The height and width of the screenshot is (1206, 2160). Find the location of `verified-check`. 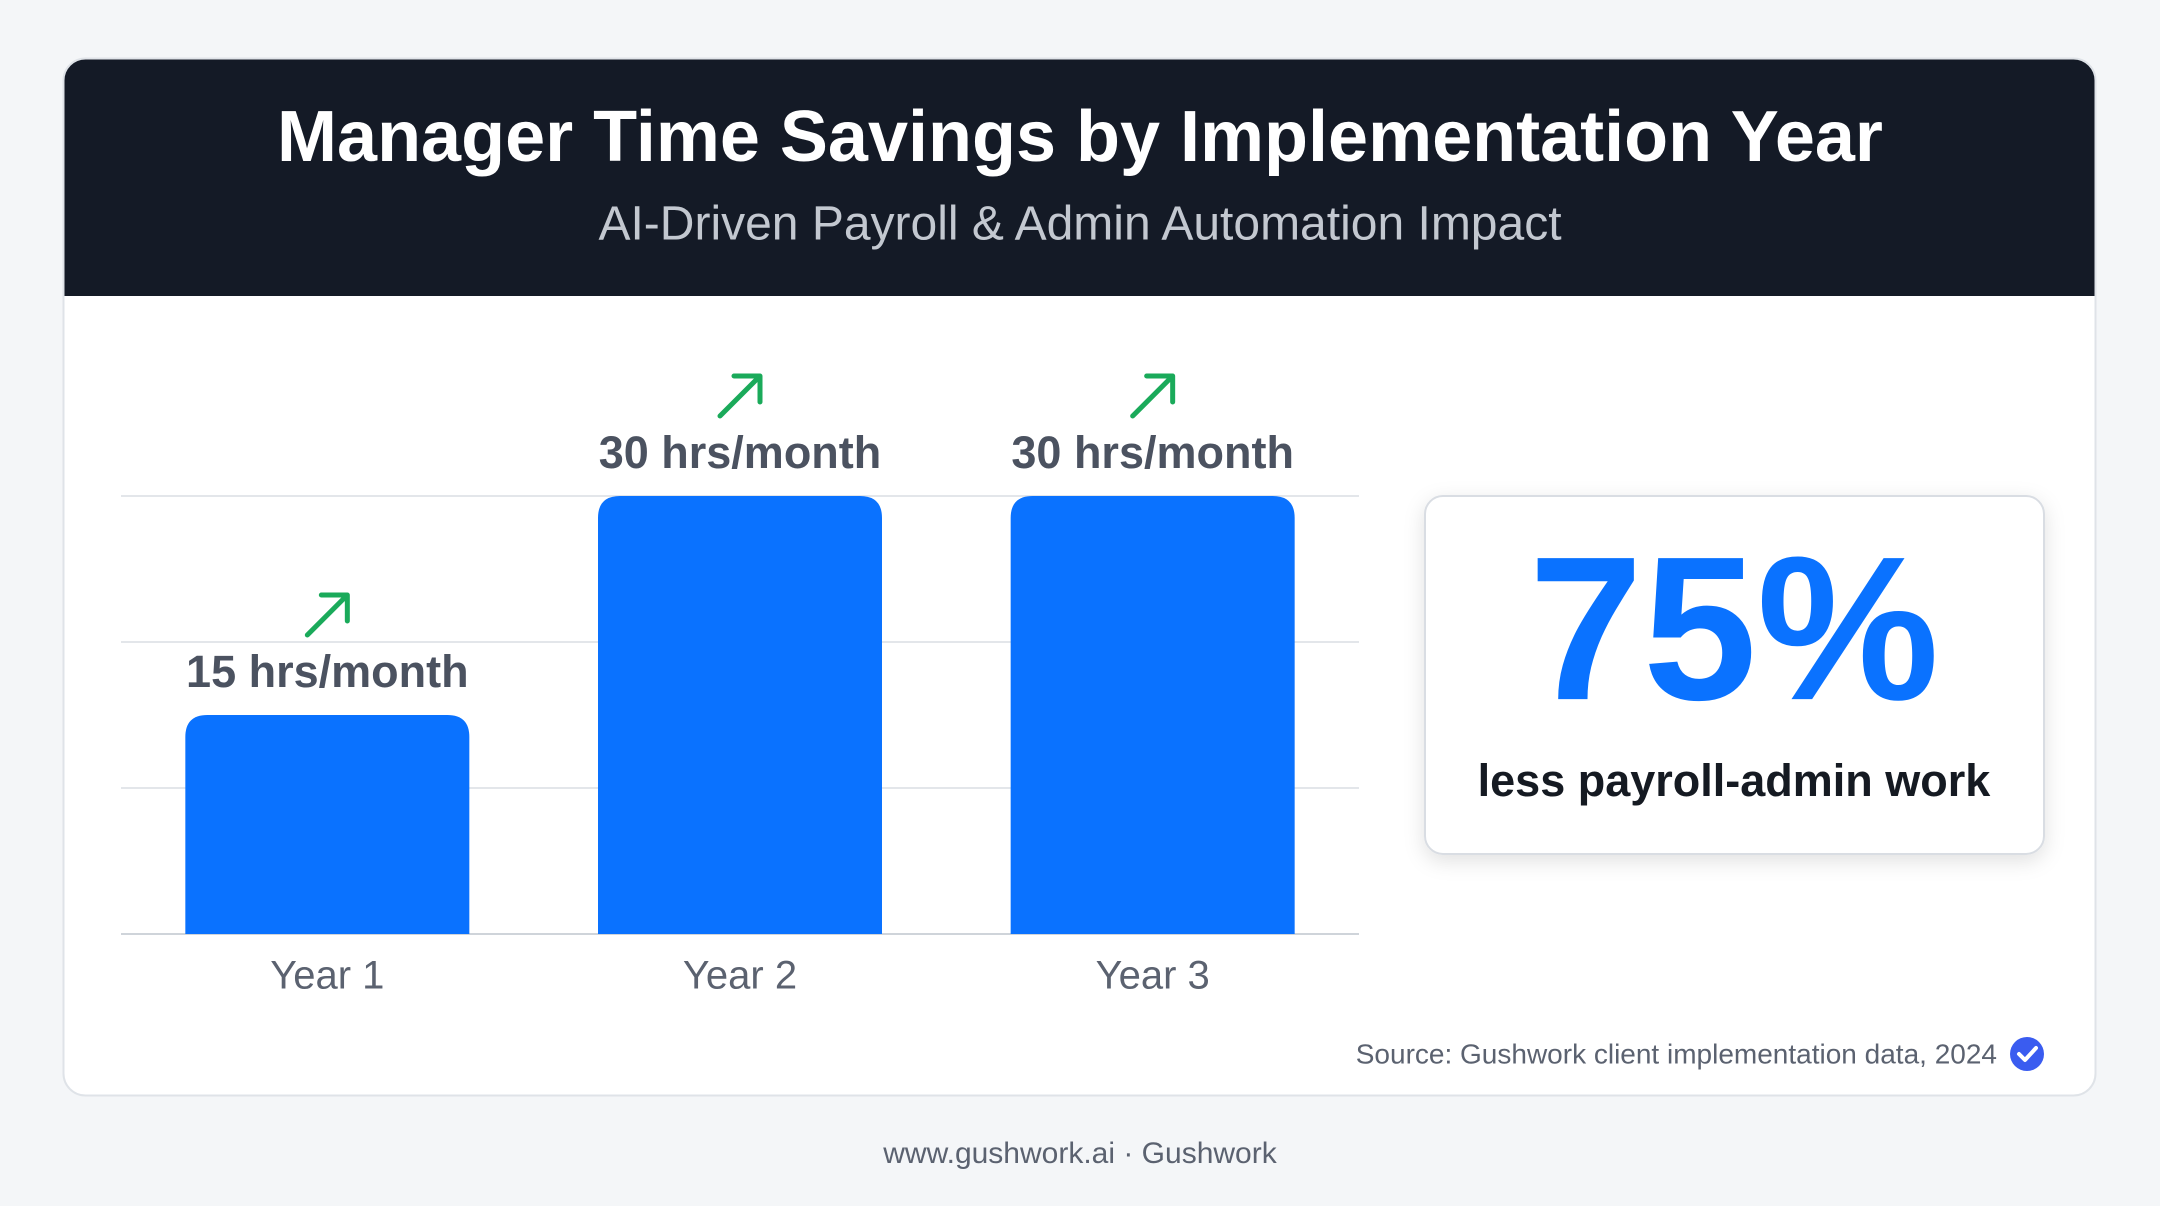

verified-check is located at coordinates (2027, 1054).